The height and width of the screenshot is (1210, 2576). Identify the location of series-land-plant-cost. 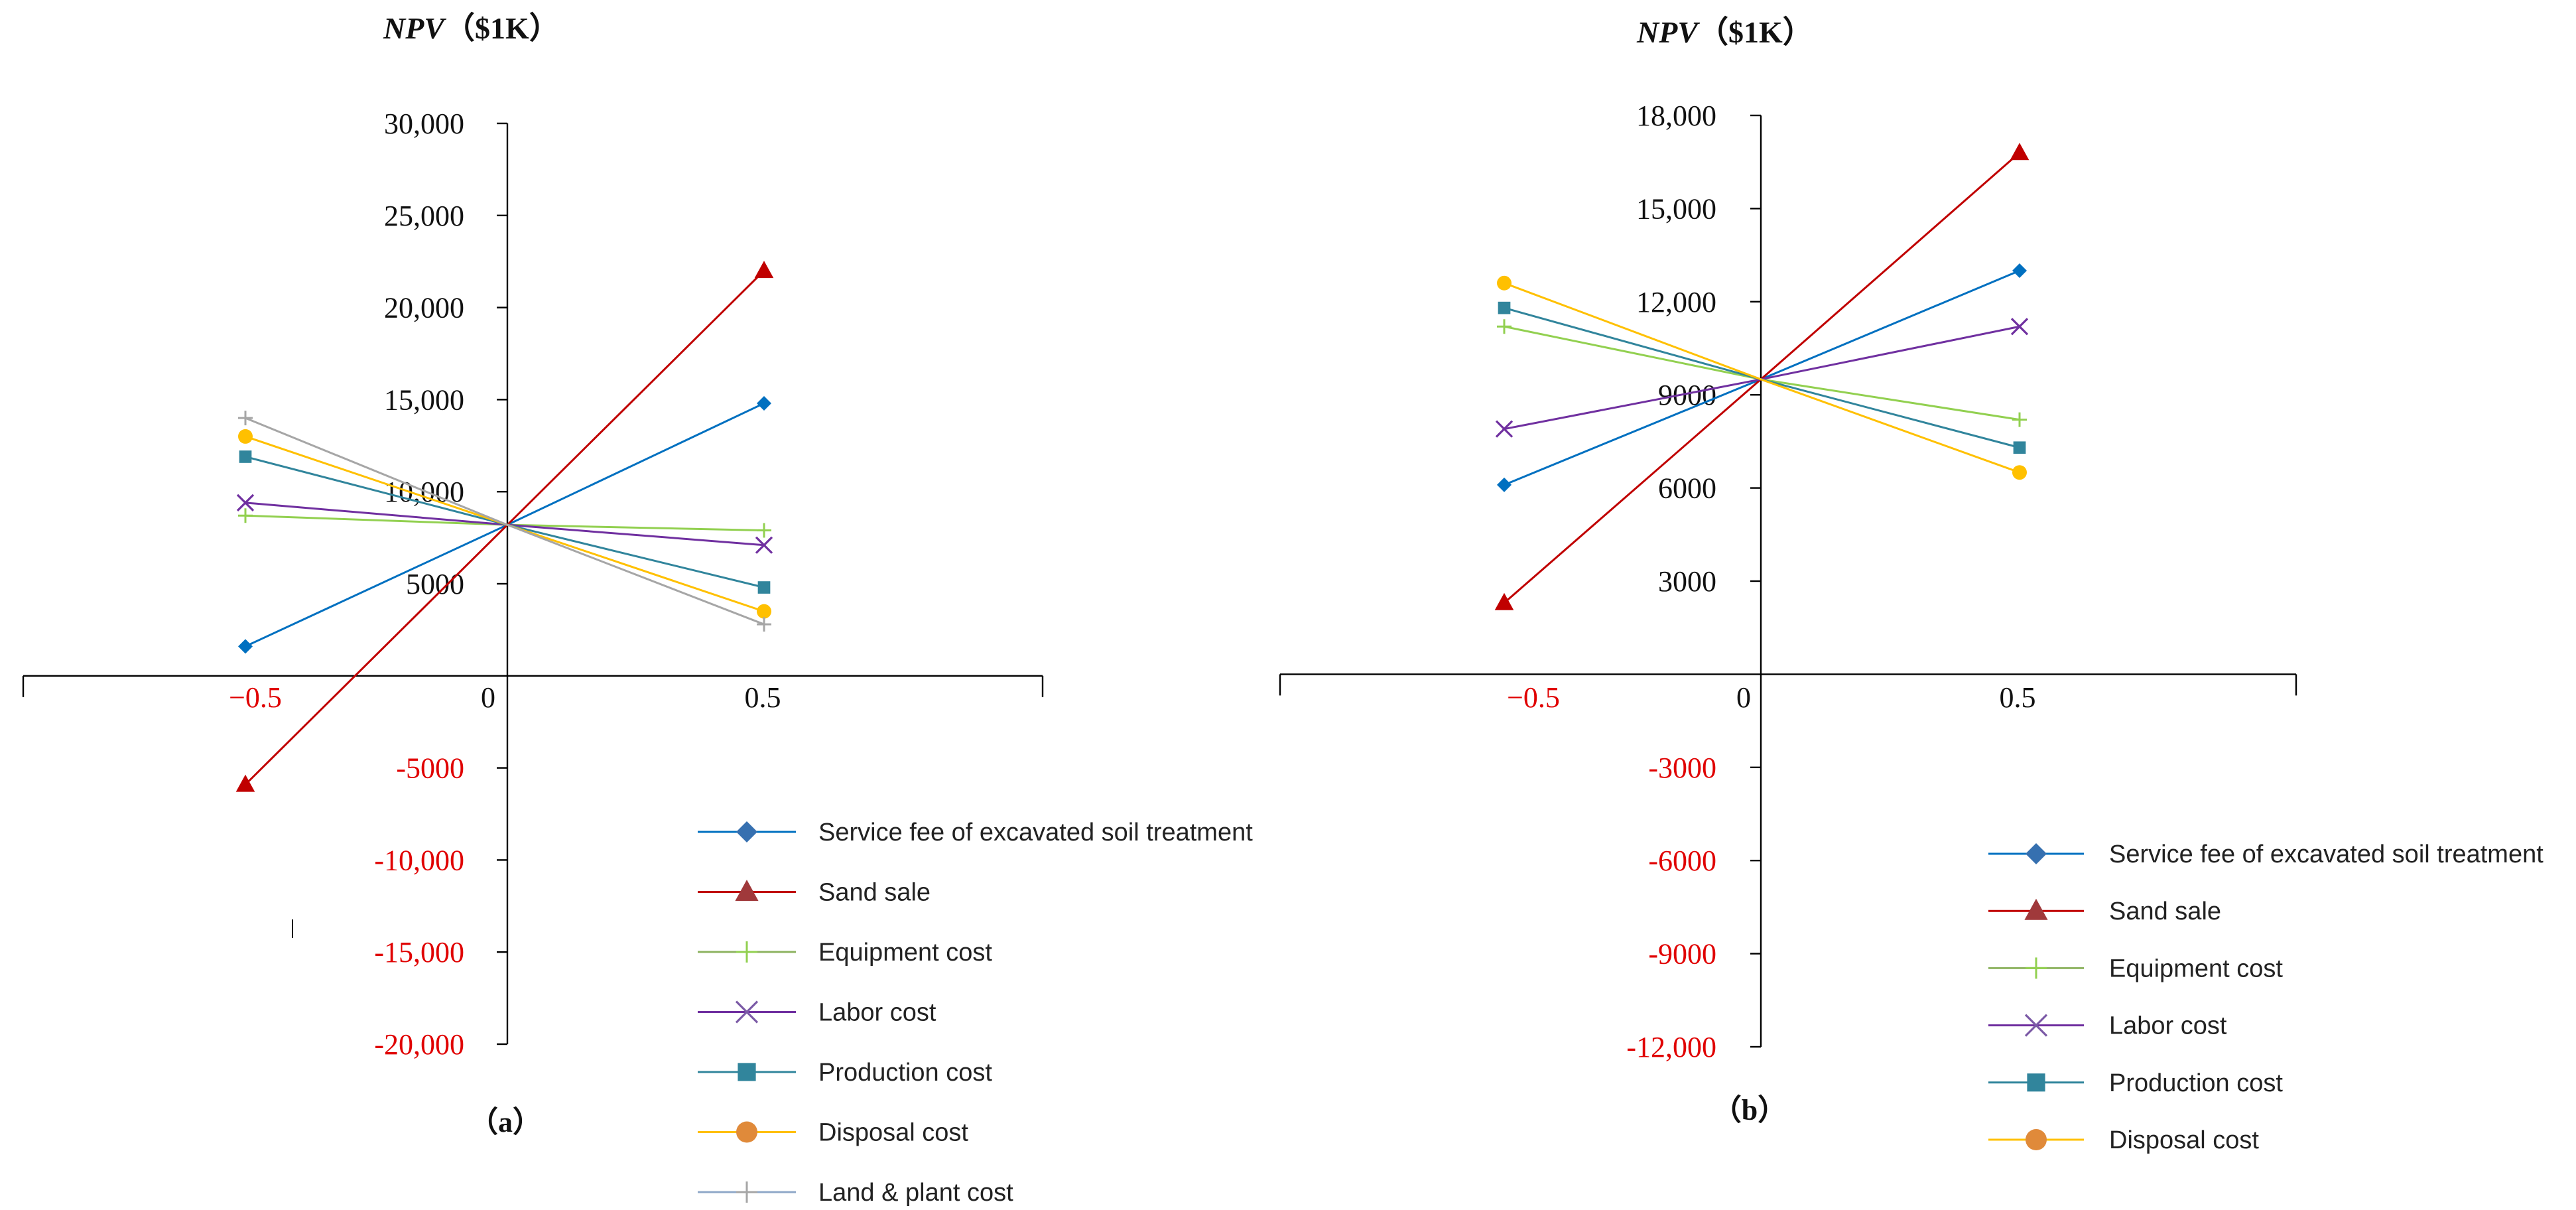
(505, 521).